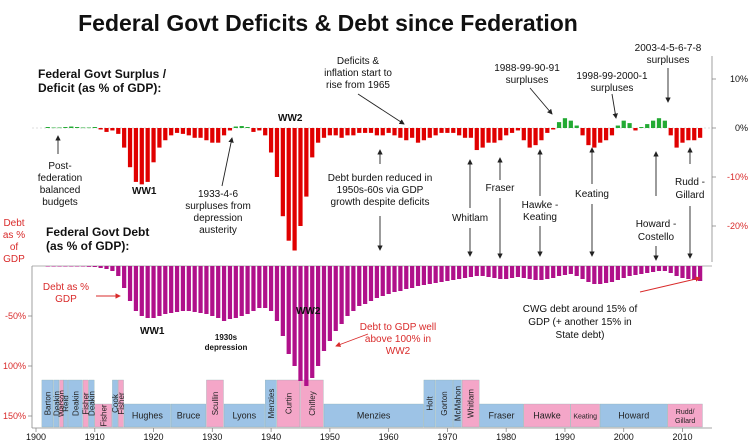  What do you see at coordinates (730, 152) in the screenshot?
I see `deficit-axis-ticks: 10% 0% -10% -20%` at bounding box center [730, 152].